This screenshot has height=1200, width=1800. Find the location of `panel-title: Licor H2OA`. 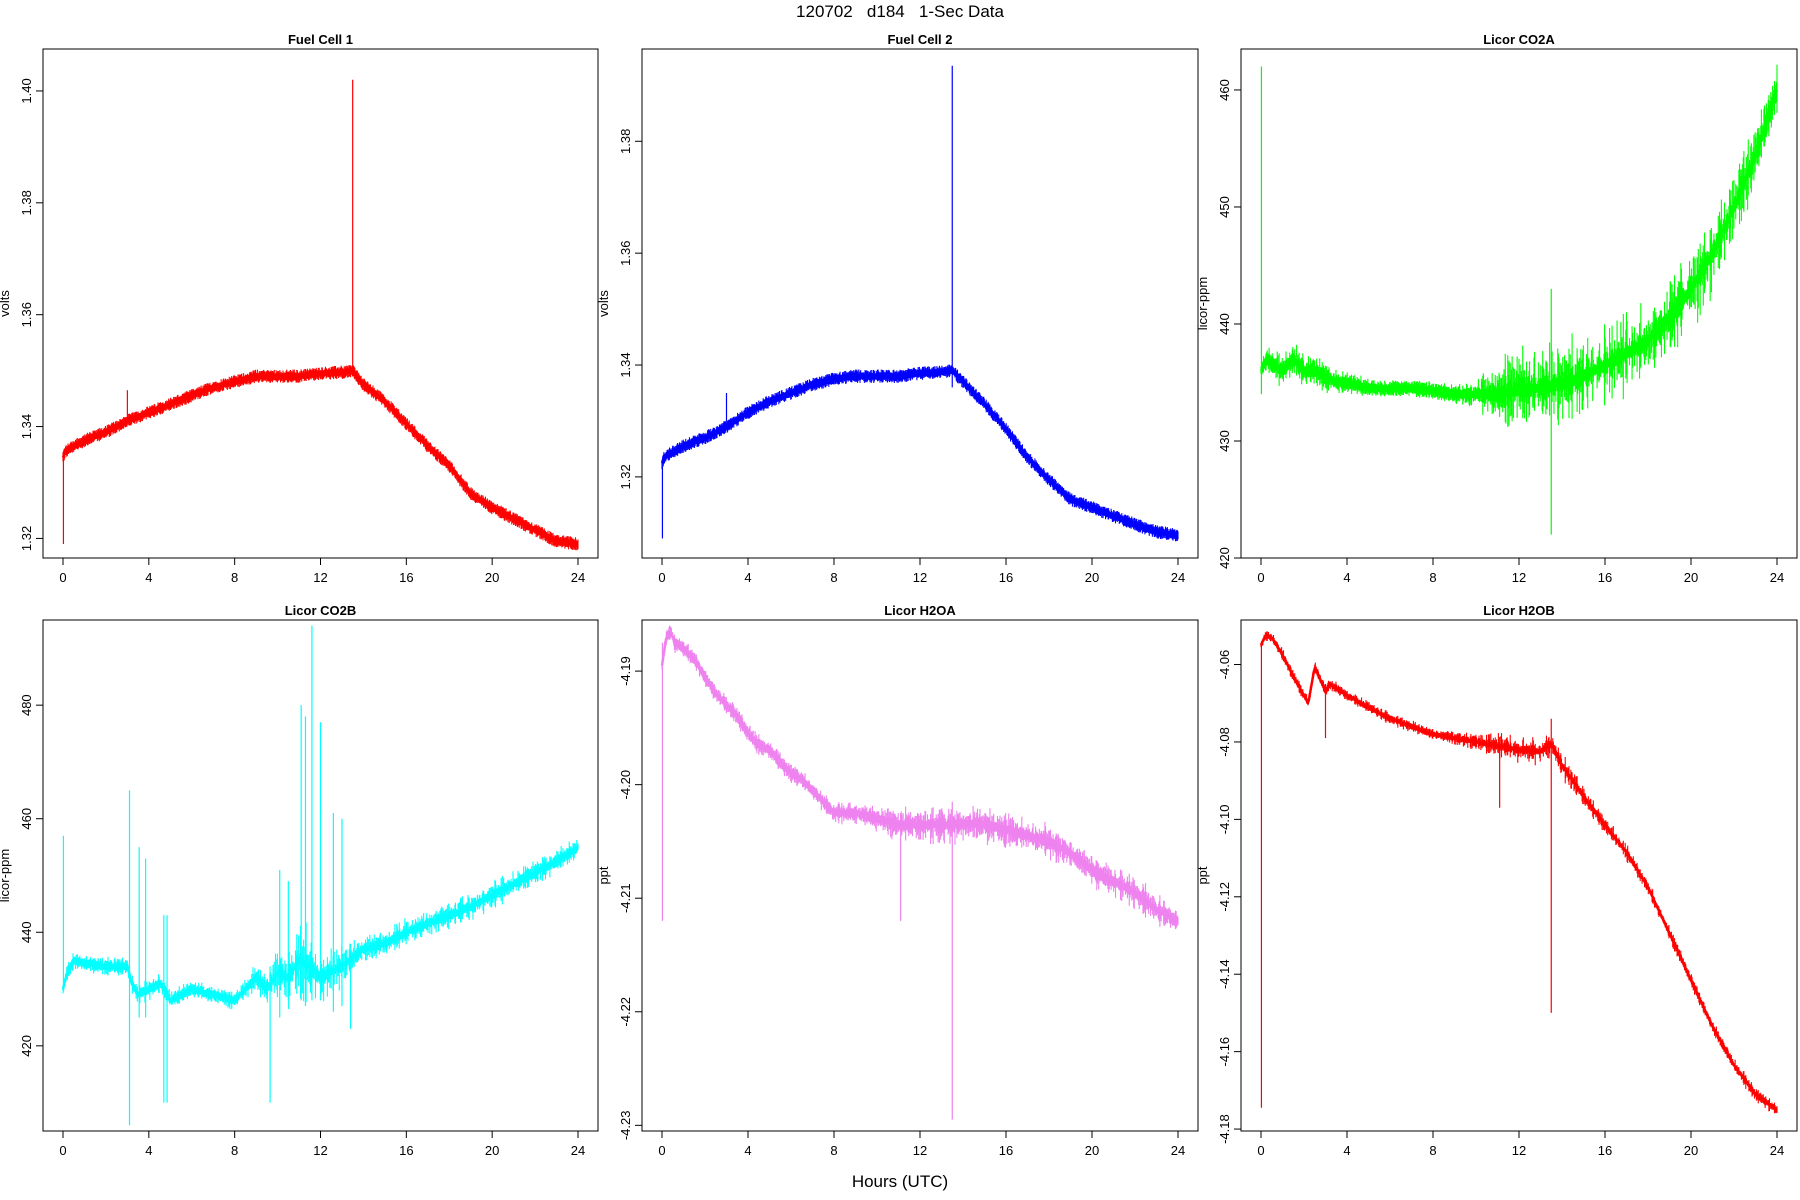

panel-title: Licor H2OA is located at coordinates (920, 610).